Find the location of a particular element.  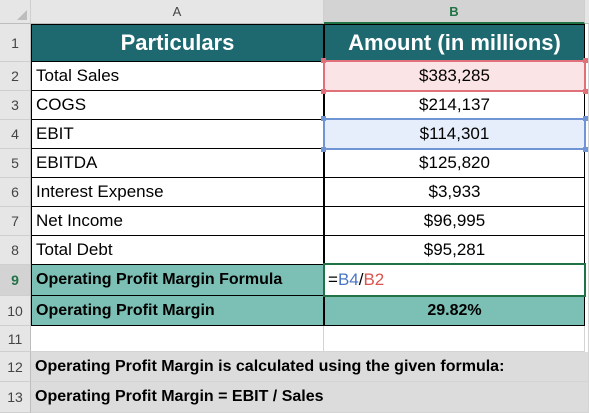

ref-b2-handle-bl is located at coordinates (323, 91).